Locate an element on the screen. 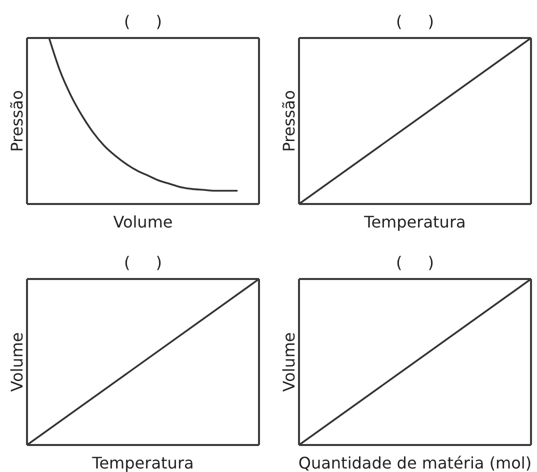 This screenshot has width=537, height=472. x-axis-title: Quantidade de matéria (mol) is located at coordinates (415, 463).